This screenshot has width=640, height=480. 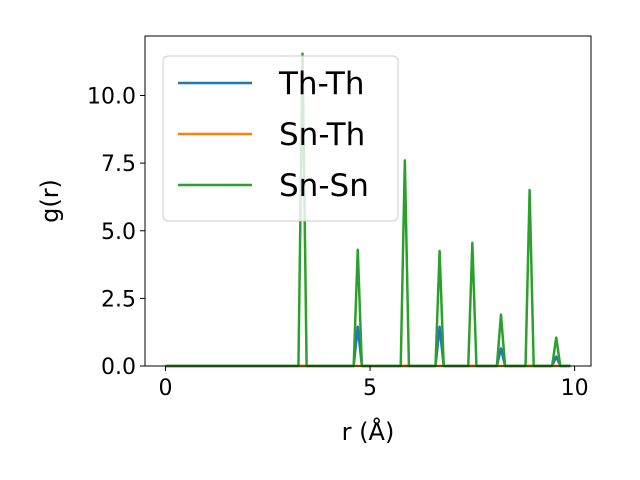 I want to click on y-tick-label: 5.0, so click(x=118, y=232).